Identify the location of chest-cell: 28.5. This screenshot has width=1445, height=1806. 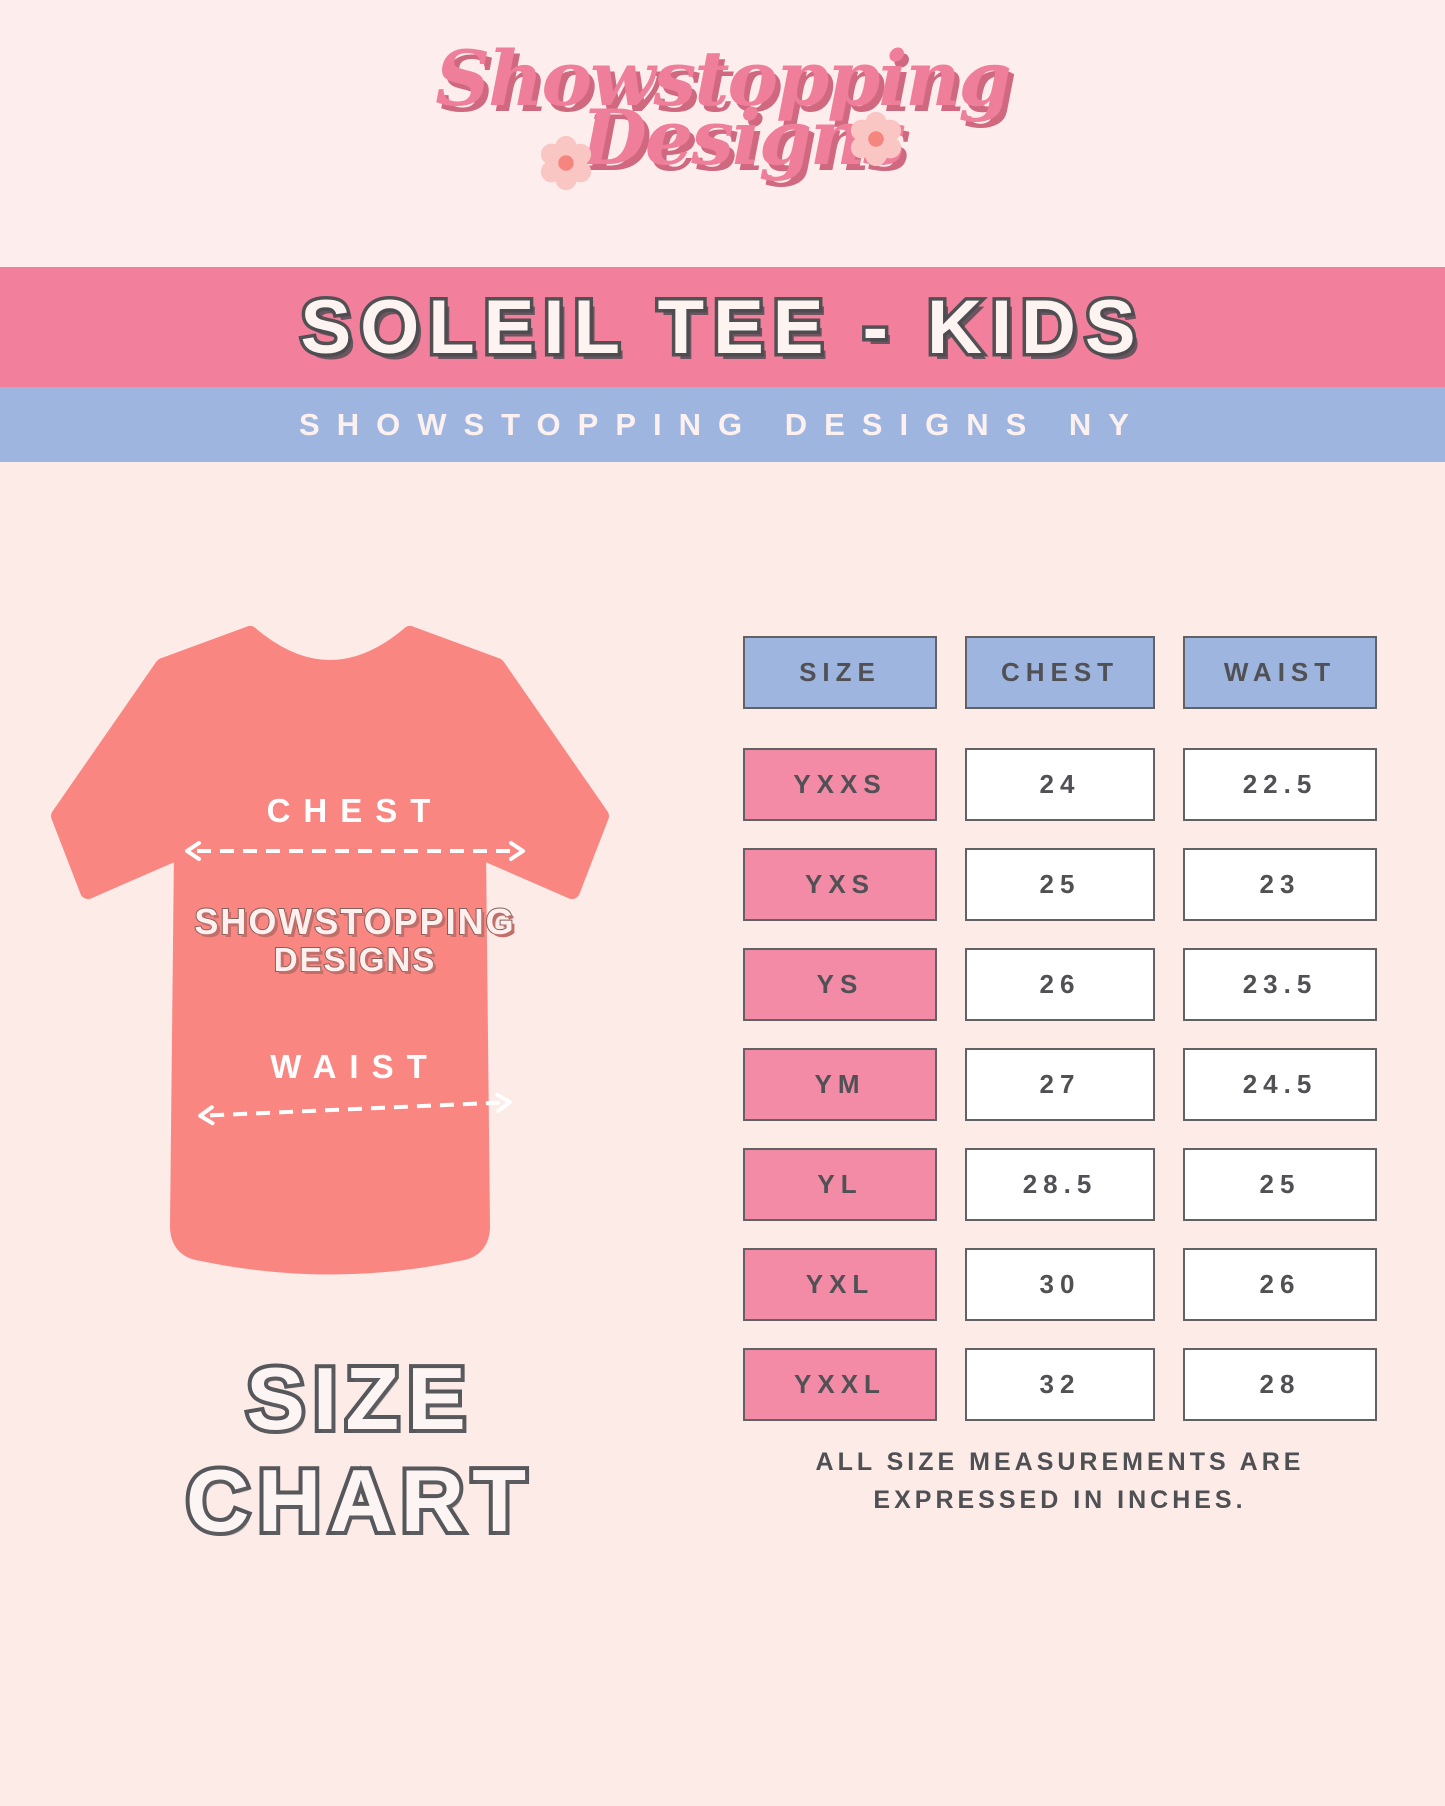
(1060, 1184).